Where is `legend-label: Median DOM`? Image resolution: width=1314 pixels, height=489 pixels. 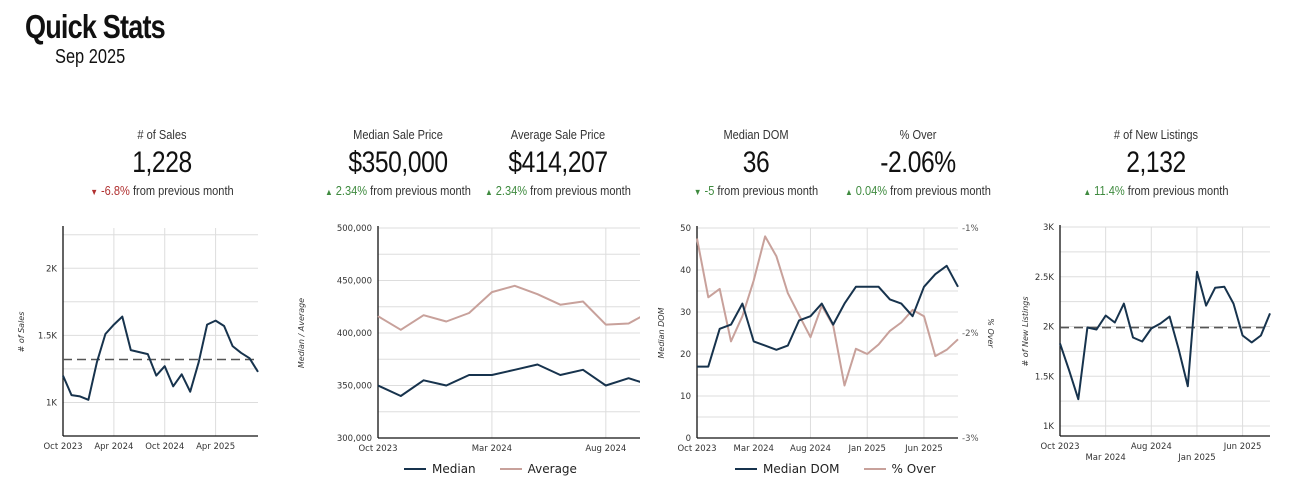 legend-label: Median DOM is located at coordinates (801, 469).